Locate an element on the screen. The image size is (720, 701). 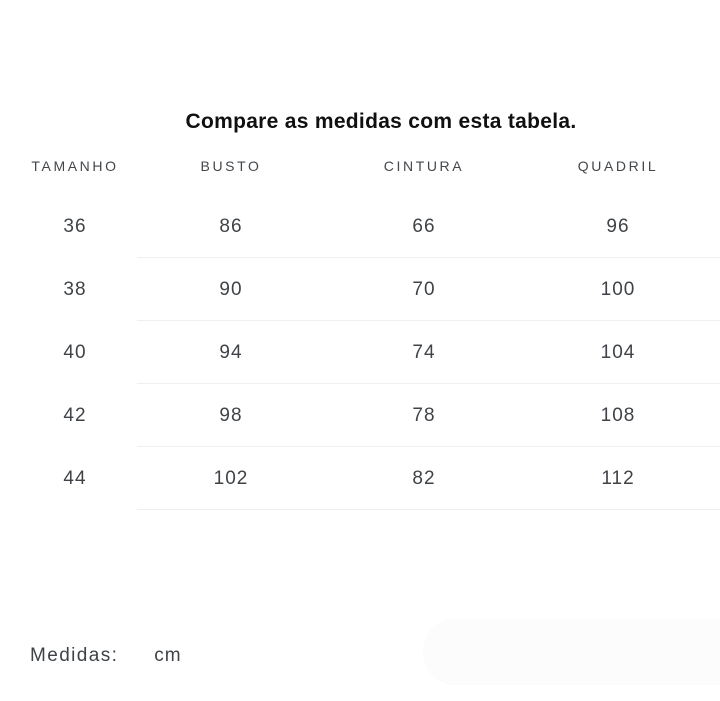
cell-cintura: 74 is located at coordinates (424, 352).